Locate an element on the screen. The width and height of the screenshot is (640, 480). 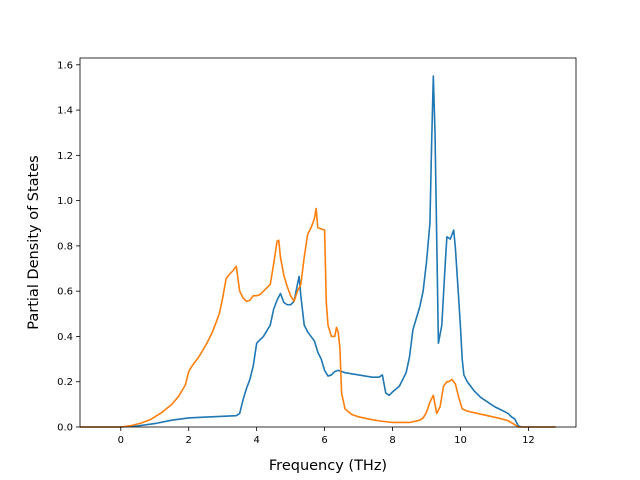
y-tick-label: 1.2 is located at coordinates (65, 156).